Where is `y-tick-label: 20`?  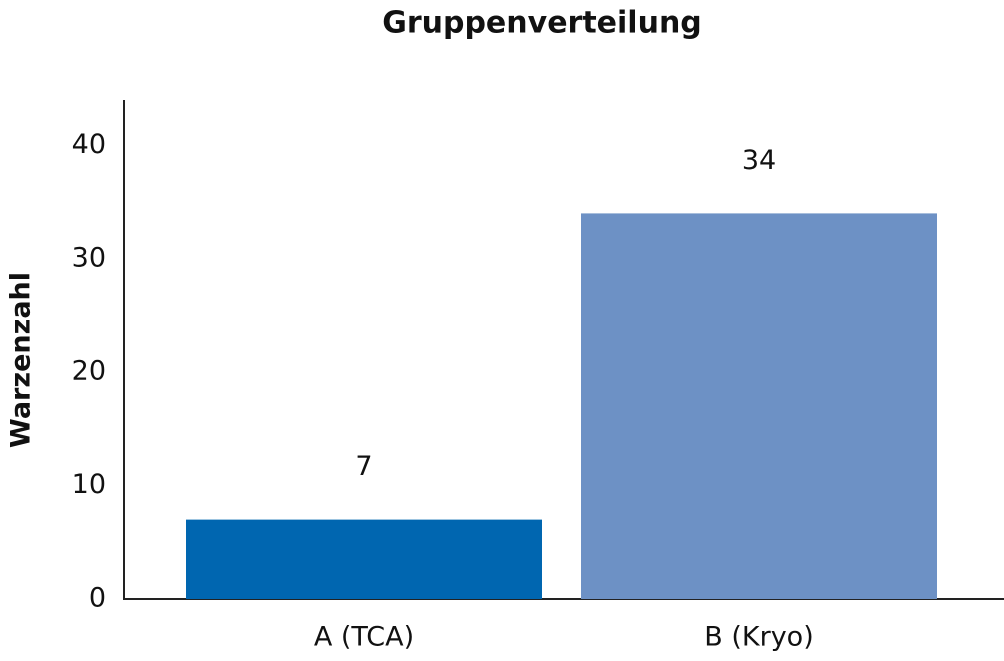
y-tick-label: 20 is located at coordinates (89, 371).